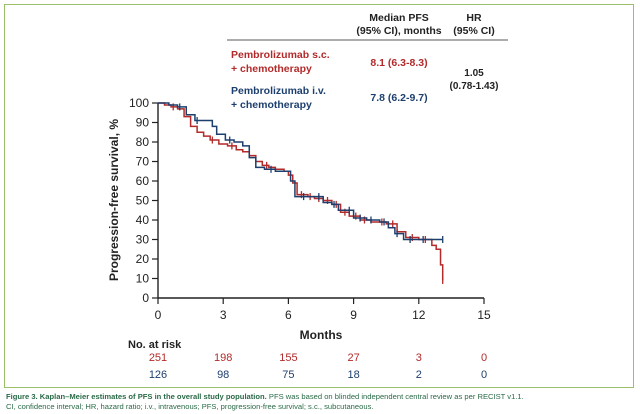 Image resolution: width=640 pixels, height=414 pixels. I want to click on header-median-pfs: Median PFS, so click(399, 18).